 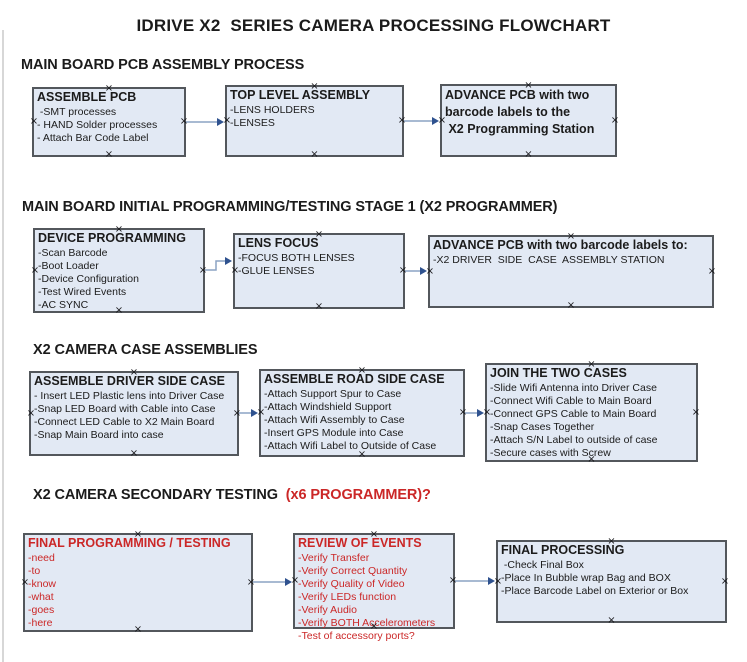 I want to click on box-item: -Insert GPS Module into Case, so click(x=334, y=433).